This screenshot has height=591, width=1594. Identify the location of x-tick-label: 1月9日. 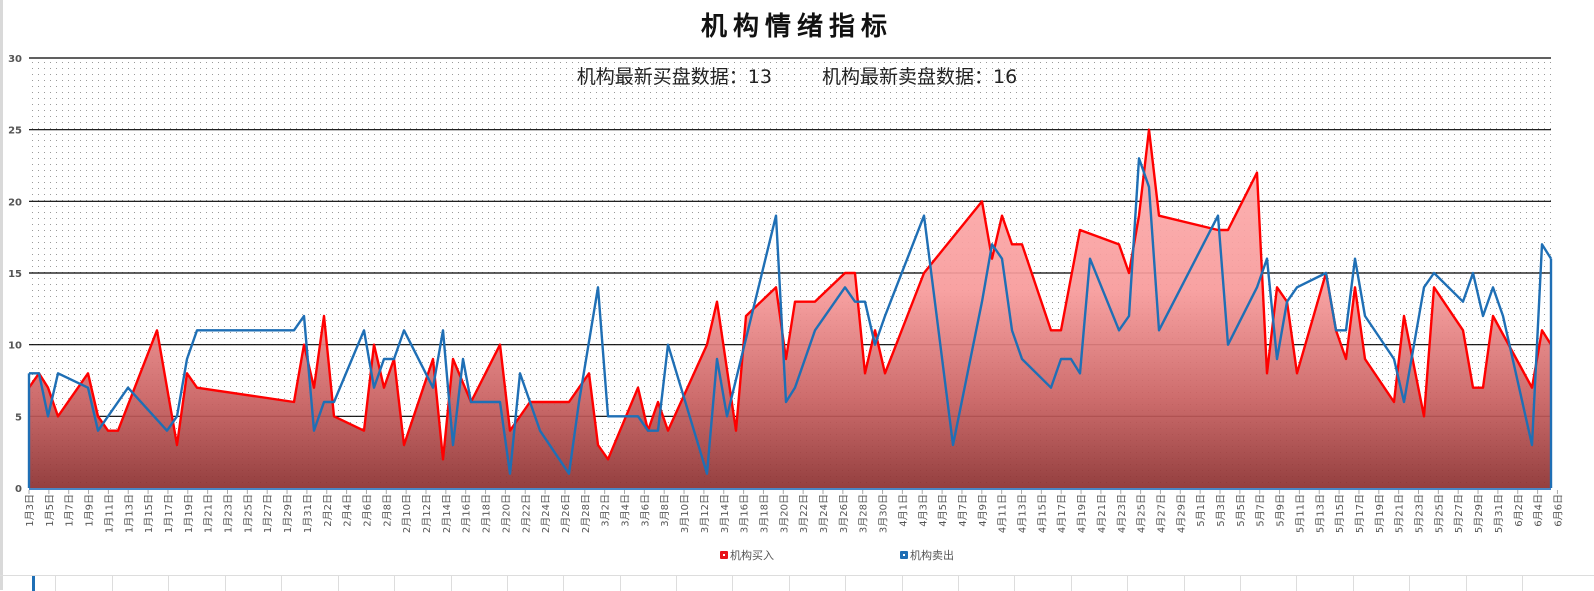
(90, 510).